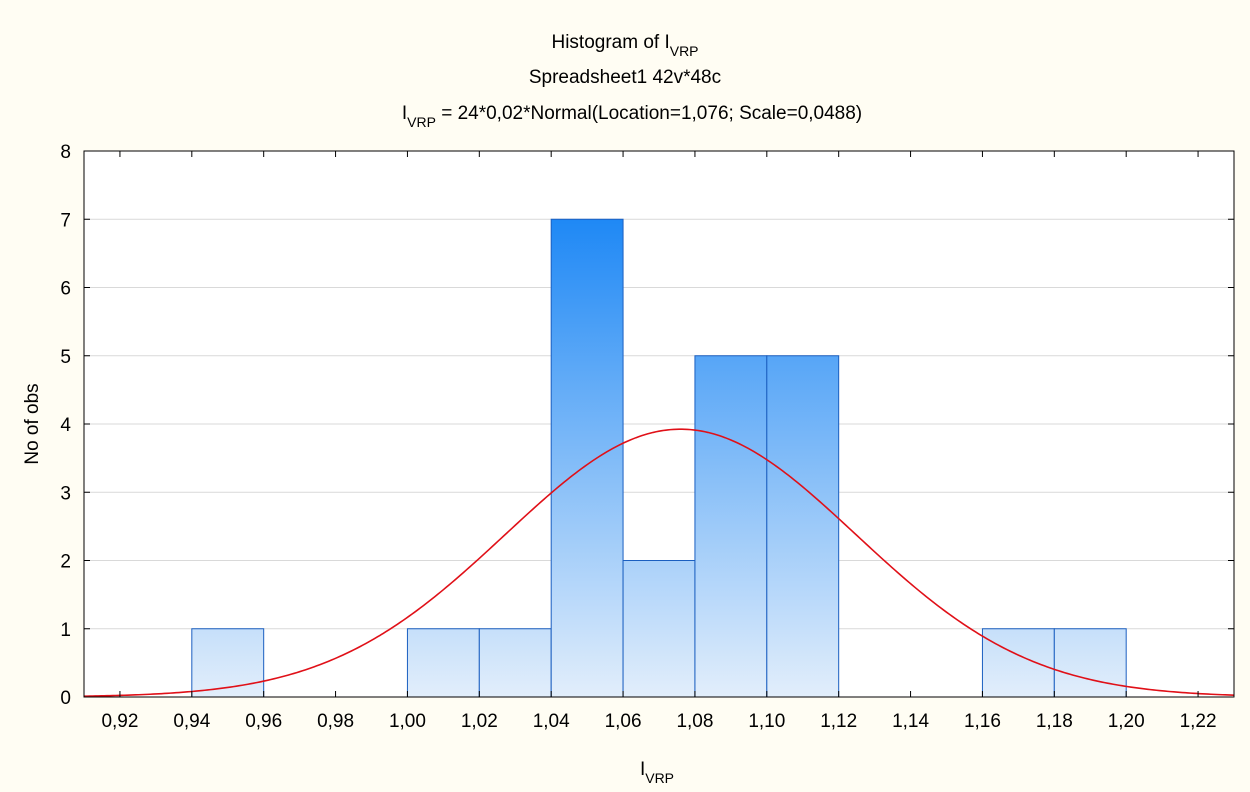 This screenshot has width=1250, height=792. What do you see at coordinates (65, 220) in the screenshot?
I see `y-tick-label-7: 7` at bounding box center [65, 220].